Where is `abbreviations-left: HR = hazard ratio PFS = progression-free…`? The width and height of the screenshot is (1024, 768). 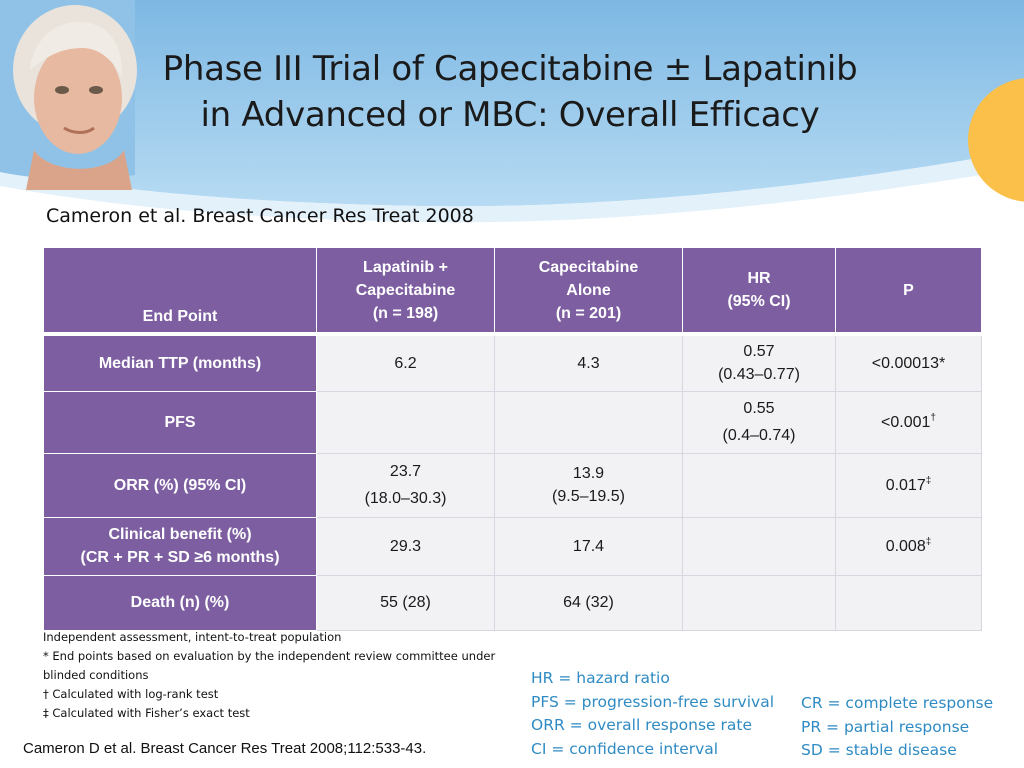 abbreviations-left: HR = hazard ratio PFS = progression-free… is located at coordinates (652, 714).